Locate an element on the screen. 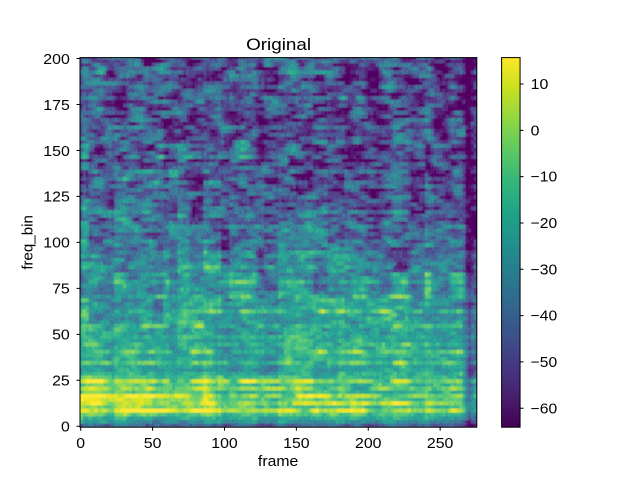  svg-text: frame is located at coordinates (278, 462).